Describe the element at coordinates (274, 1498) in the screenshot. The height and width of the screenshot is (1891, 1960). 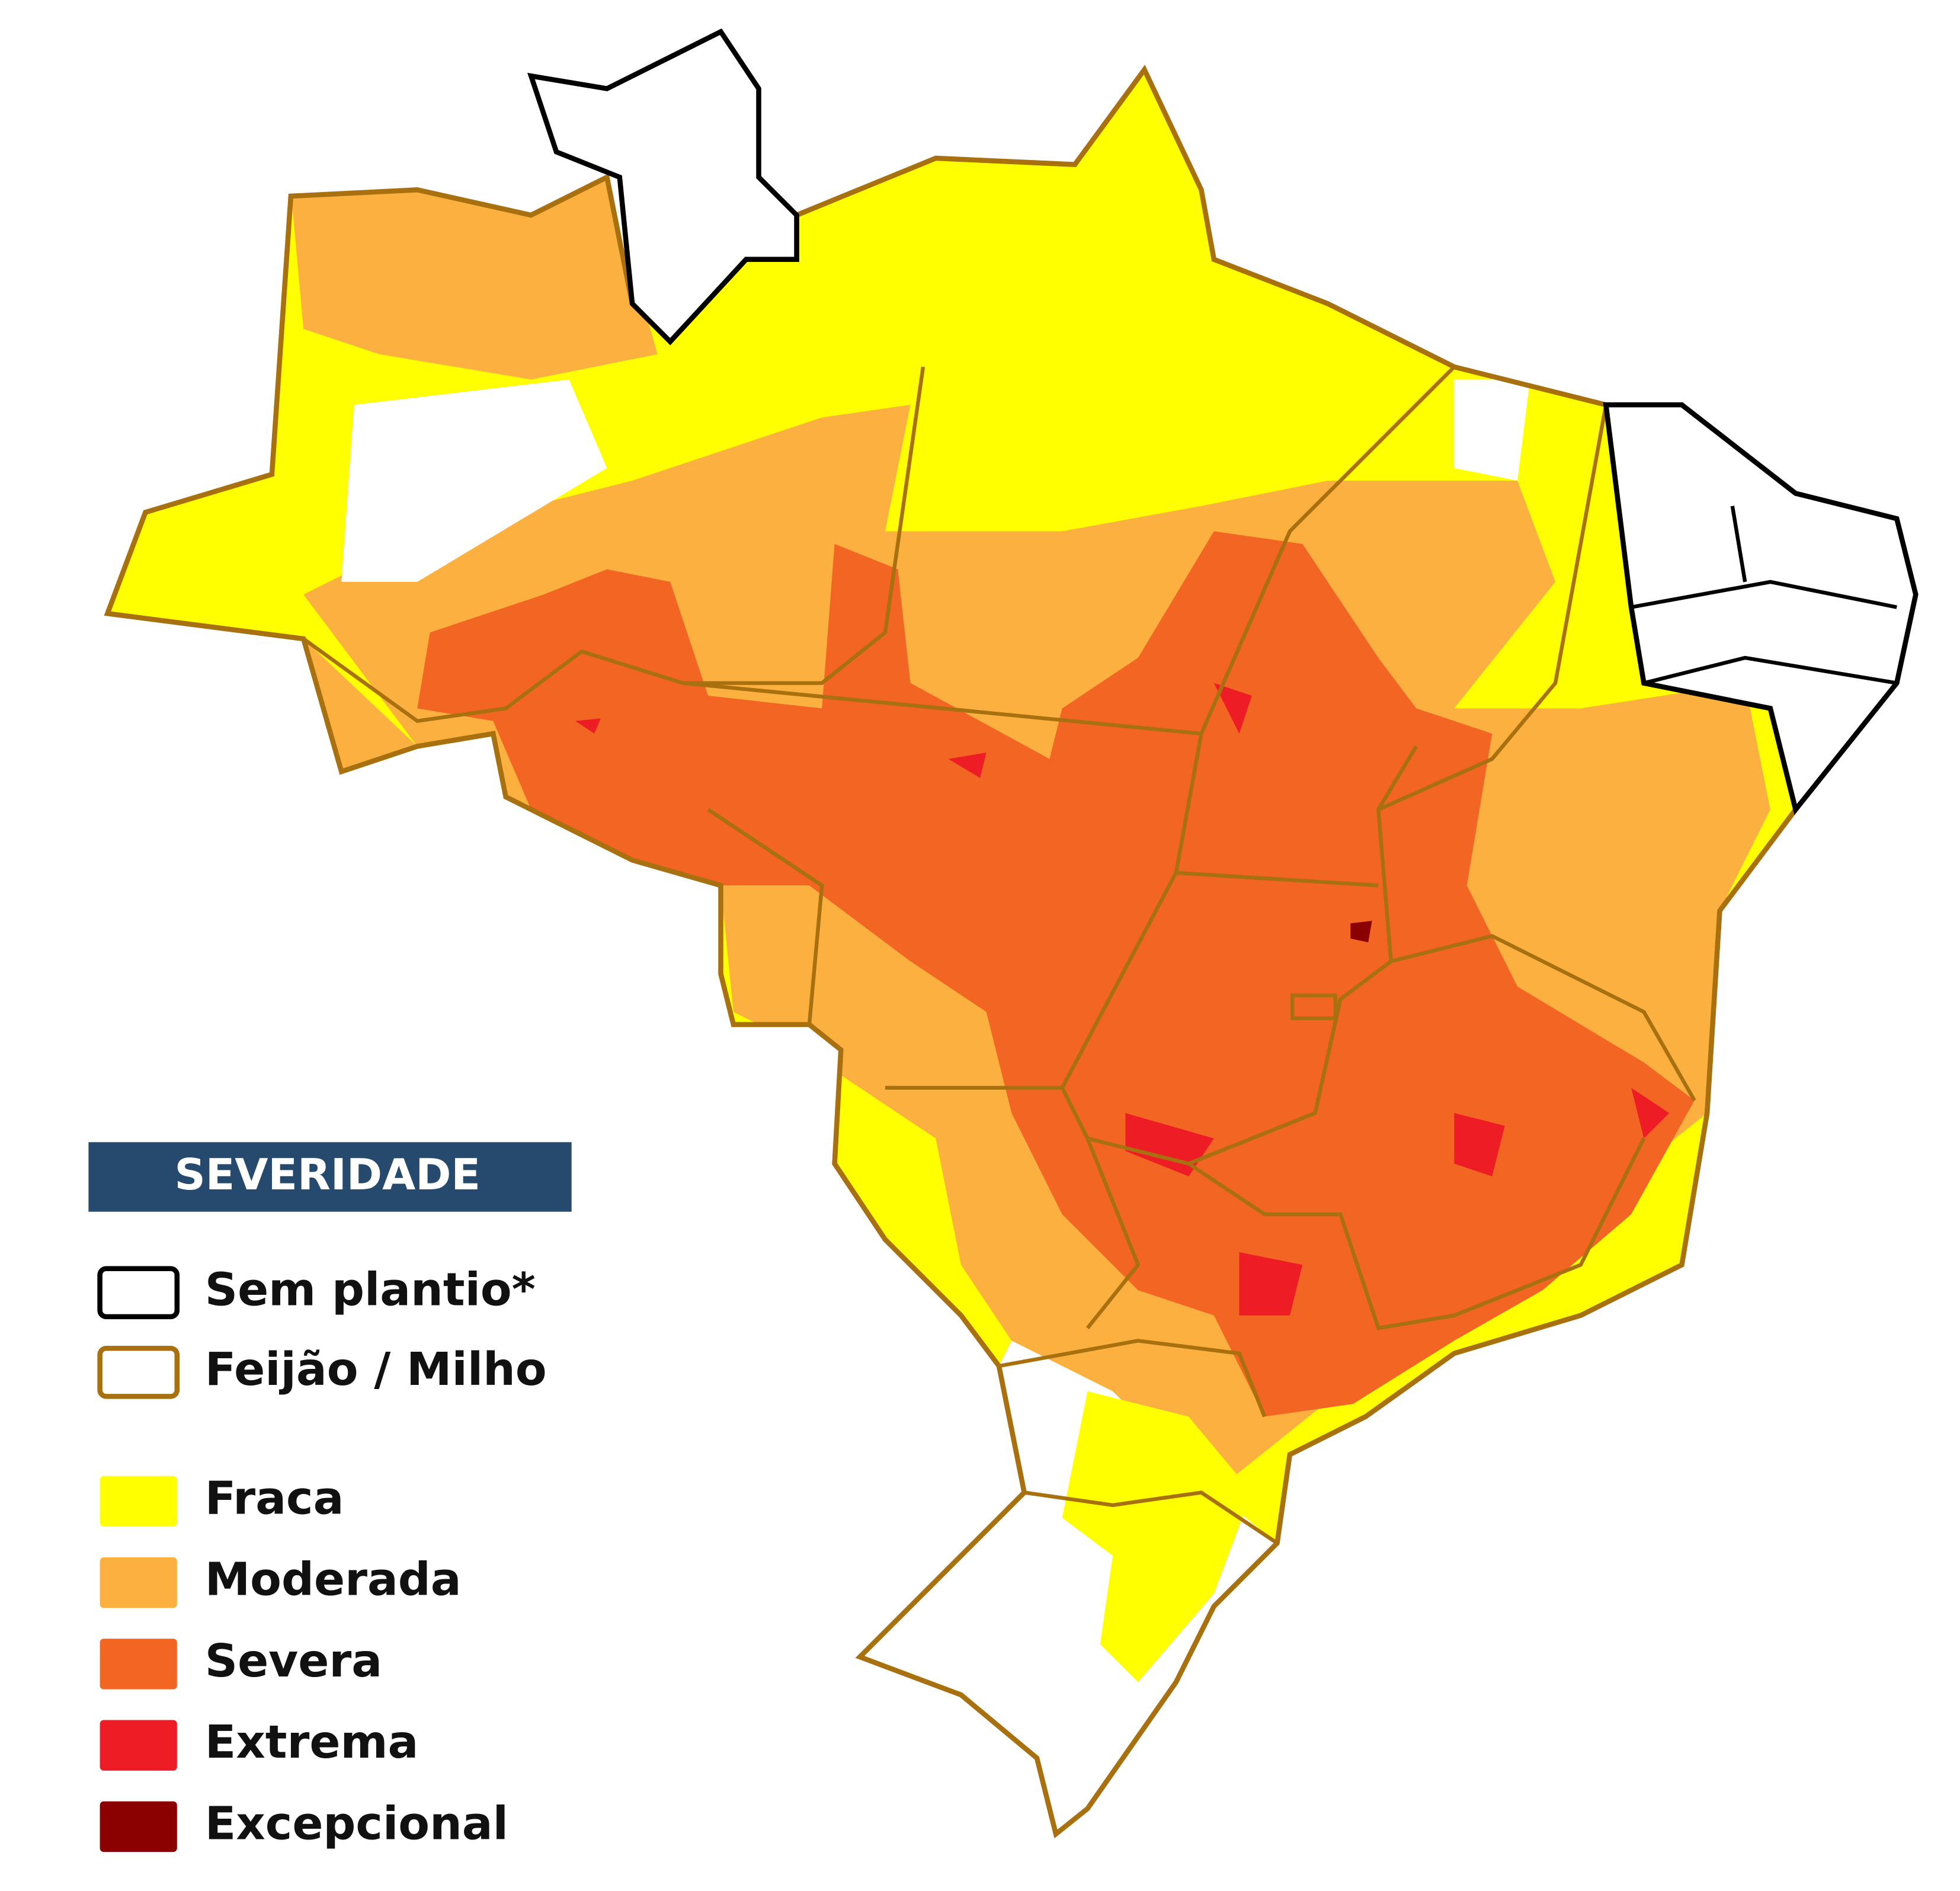
I see `legend-label: Fraca` at that location.